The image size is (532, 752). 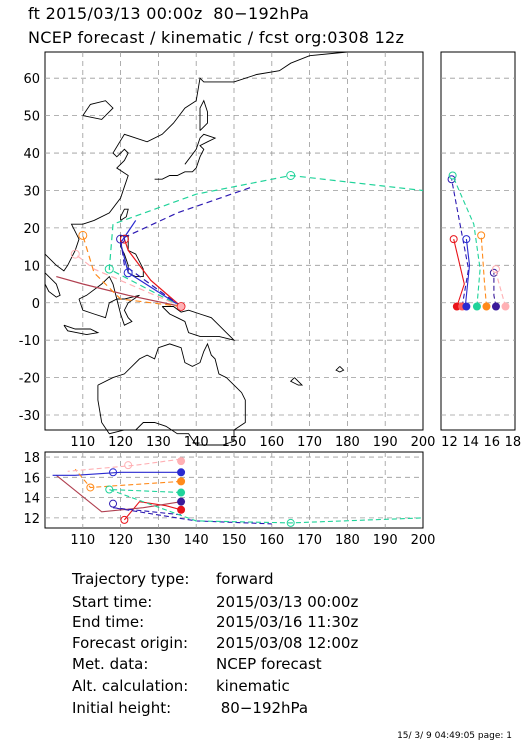 What do you see at coordinates (36, 304) in the screenshot?
I see `map-y-tick-label: 0` at bounding box center [36, 304].